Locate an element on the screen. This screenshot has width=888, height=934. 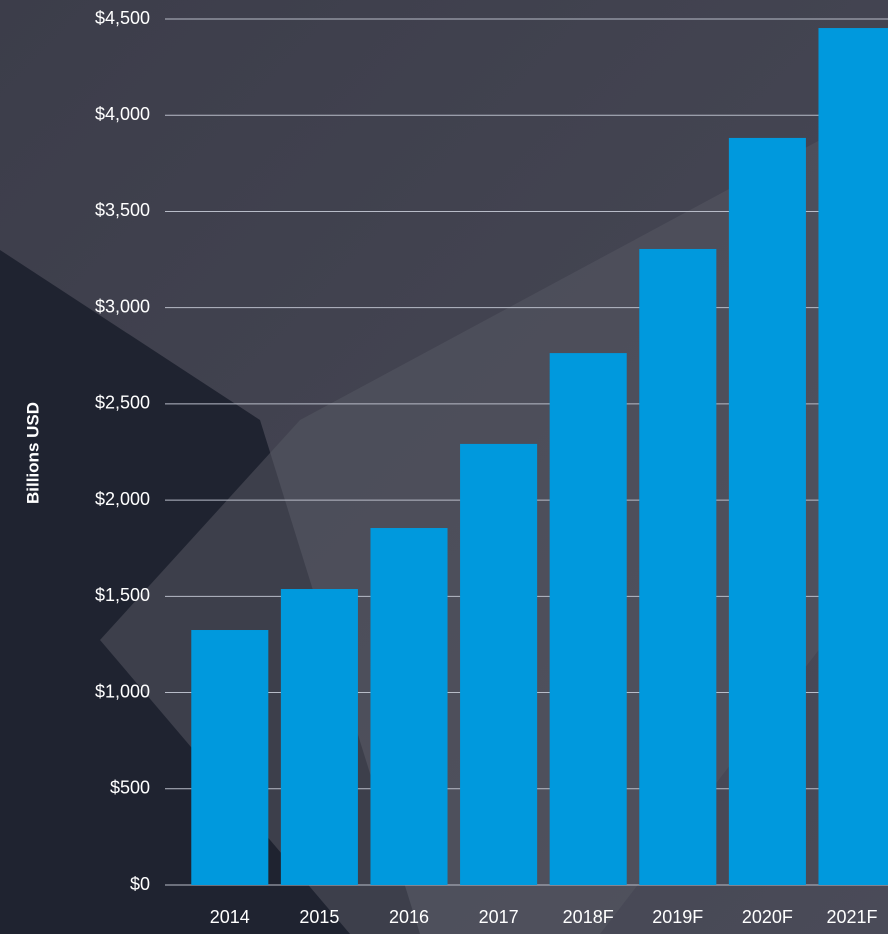
y-tick-label: $4,000 is located at coordinates (122, 114).